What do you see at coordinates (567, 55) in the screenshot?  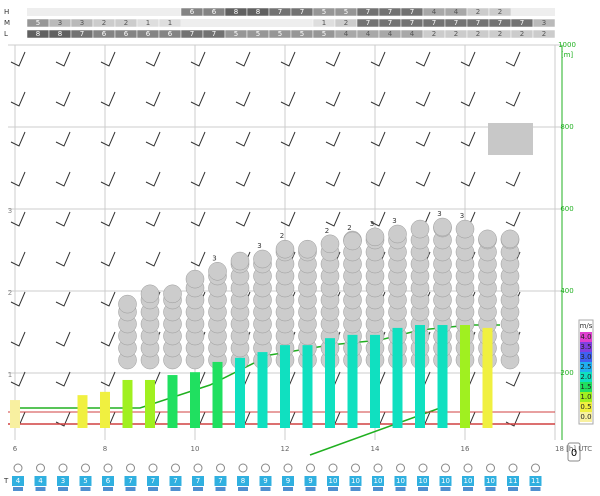 I see `height-unit: [m]` at bounding box center [567, 55].